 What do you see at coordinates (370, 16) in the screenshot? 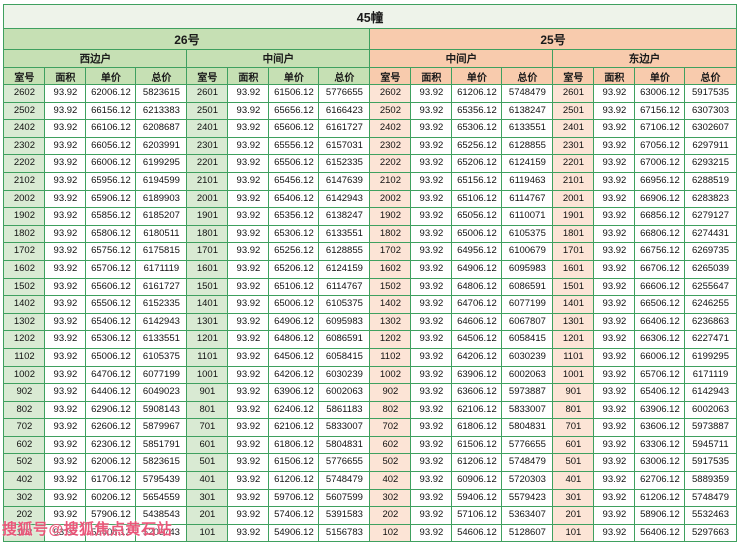
I see `building-title: 45幢` at bounding box center [370, 16].